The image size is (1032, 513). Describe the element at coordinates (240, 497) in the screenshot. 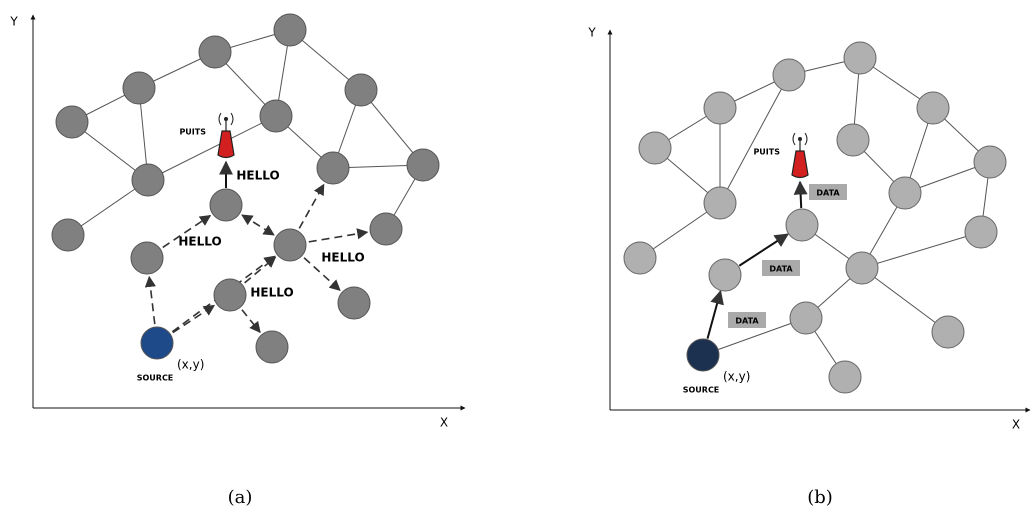

I see `caption: (a)` at that location.